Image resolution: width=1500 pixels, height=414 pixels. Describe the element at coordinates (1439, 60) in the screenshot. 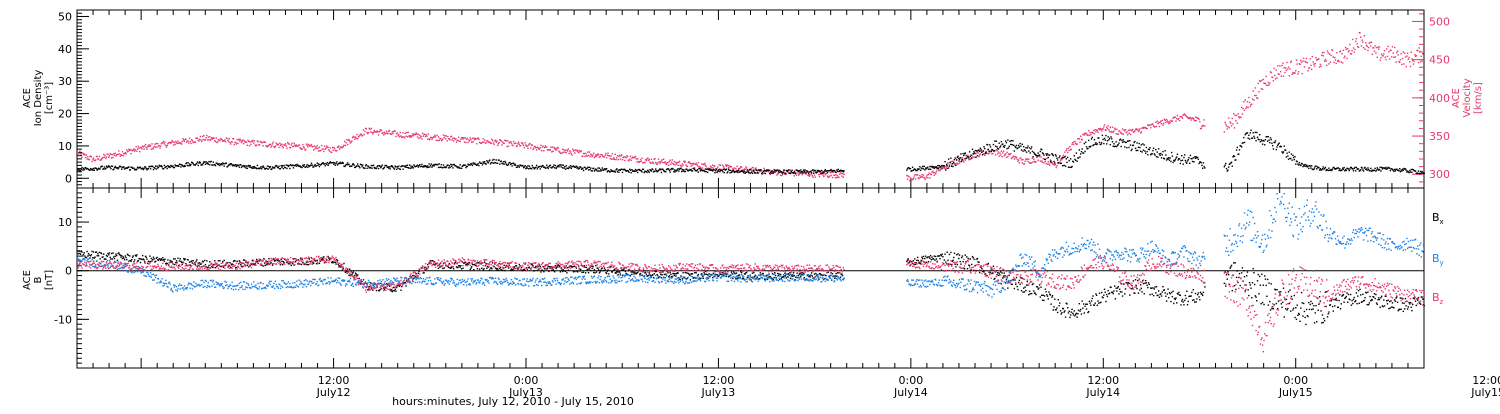

I see `y-tick-label: 450` at that location.